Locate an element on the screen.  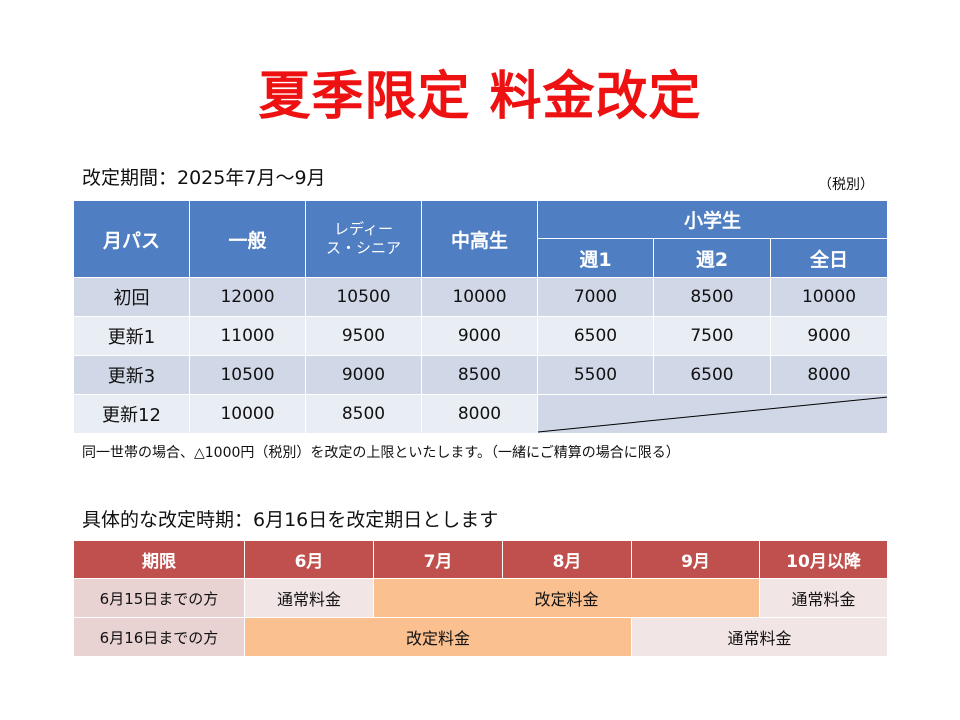
row-label: 更新1 is located at coordinates (131, 336).